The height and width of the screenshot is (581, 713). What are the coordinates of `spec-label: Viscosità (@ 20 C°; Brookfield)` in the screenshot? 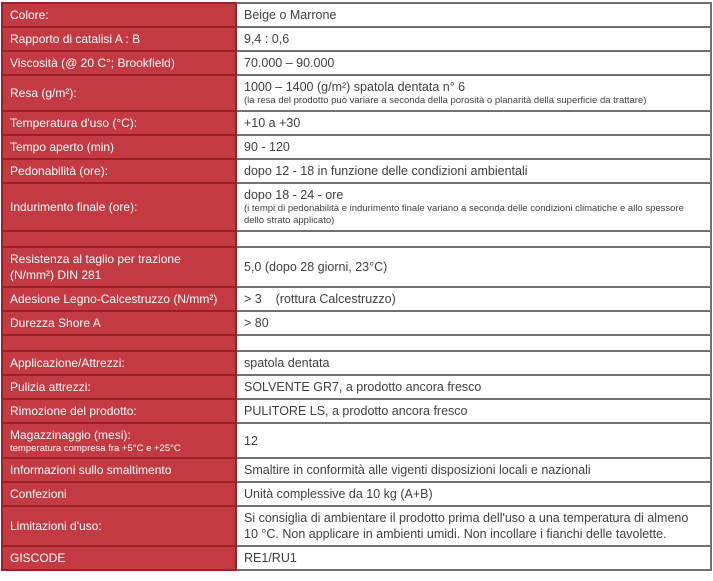 It's located at (92, 63).